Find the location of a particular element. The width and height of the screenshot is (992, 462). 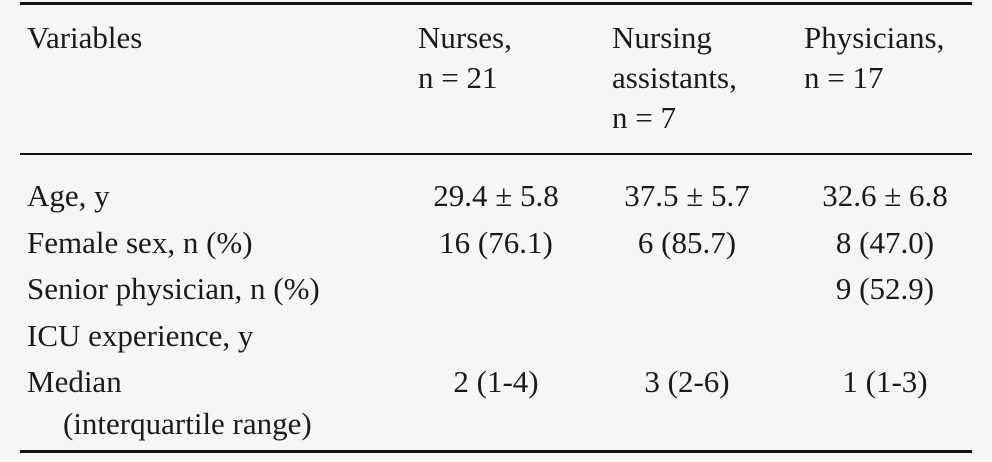

header-variables: Variables is located at coordinates (84, 38).